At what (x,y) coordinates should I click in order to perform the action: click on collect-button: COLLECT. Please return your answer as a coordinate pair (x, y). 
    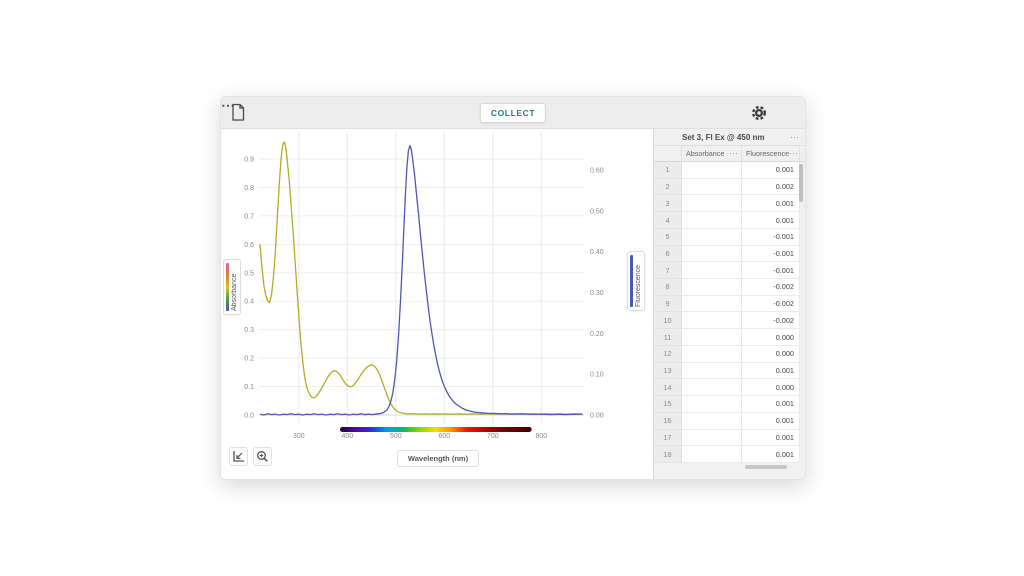
    Looking at the image, I should click on (513, 113).